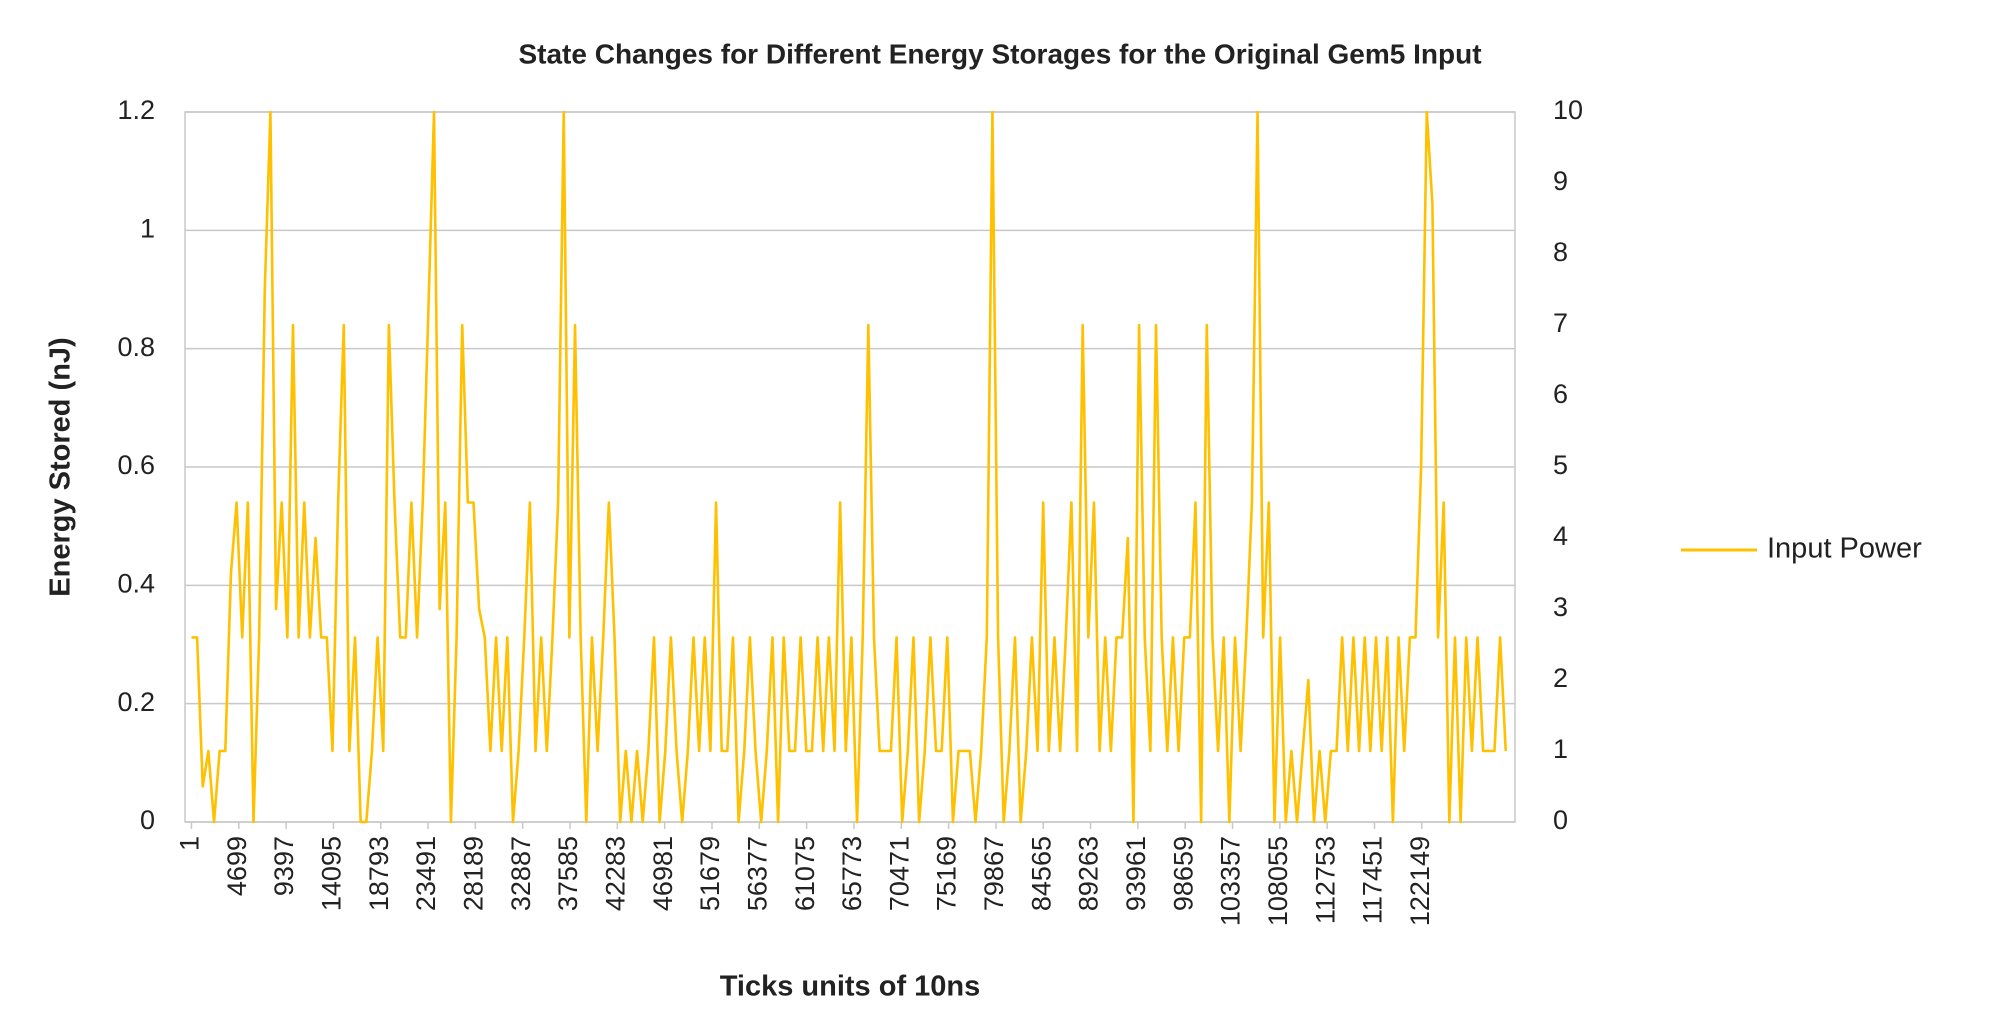 This screenshot has width=1994, height=1010. What do you see at coordinates (136, 110) in the screenshot?
I see `y-tick-label: 1.2` at bounding box center [136, 110].